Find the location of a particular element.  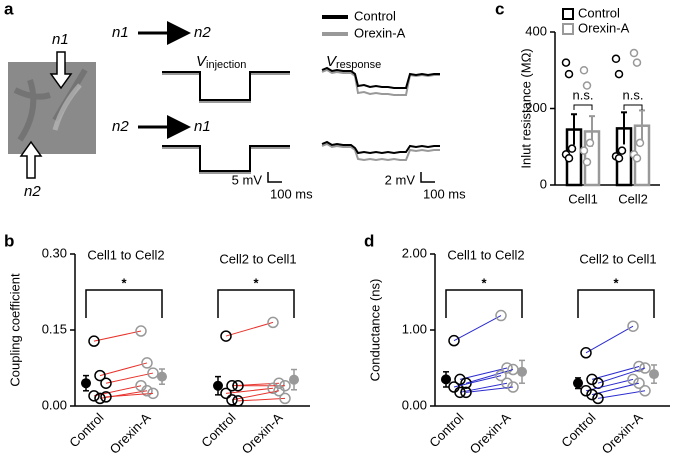

neuron-label: n2 is located at coordinates (32, 191).